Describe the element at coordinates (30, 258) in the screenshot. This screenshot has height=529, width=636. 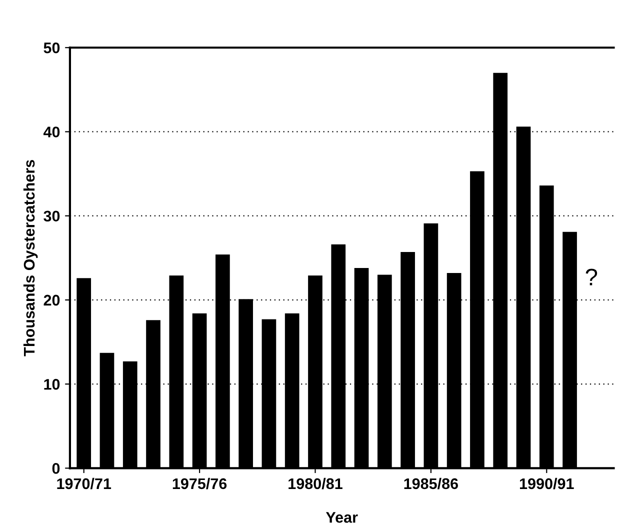
I see `y-axis-title: Thousands Oystercatchers` at that location.